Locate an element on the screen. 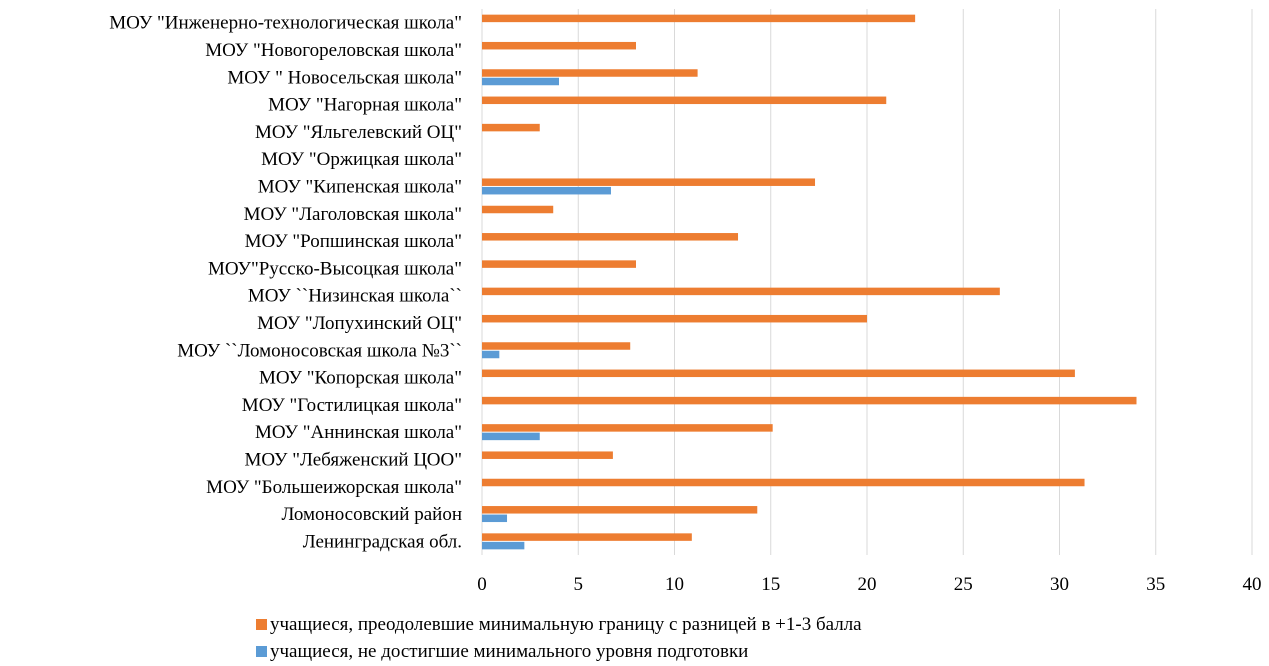 This screenshot has height=666, width=1269. category-label: МОУ "Аннинская школа" is located at coordinates (358, 432).